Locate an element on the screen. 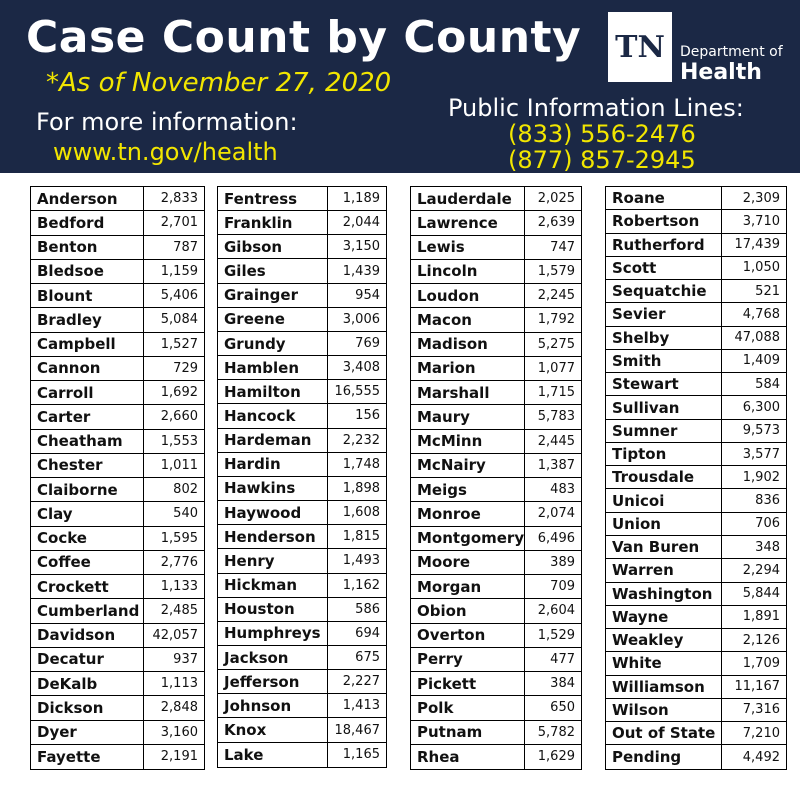 The image size is (800, 800). county-name: Hamilton is located at coordinates (273, 392).